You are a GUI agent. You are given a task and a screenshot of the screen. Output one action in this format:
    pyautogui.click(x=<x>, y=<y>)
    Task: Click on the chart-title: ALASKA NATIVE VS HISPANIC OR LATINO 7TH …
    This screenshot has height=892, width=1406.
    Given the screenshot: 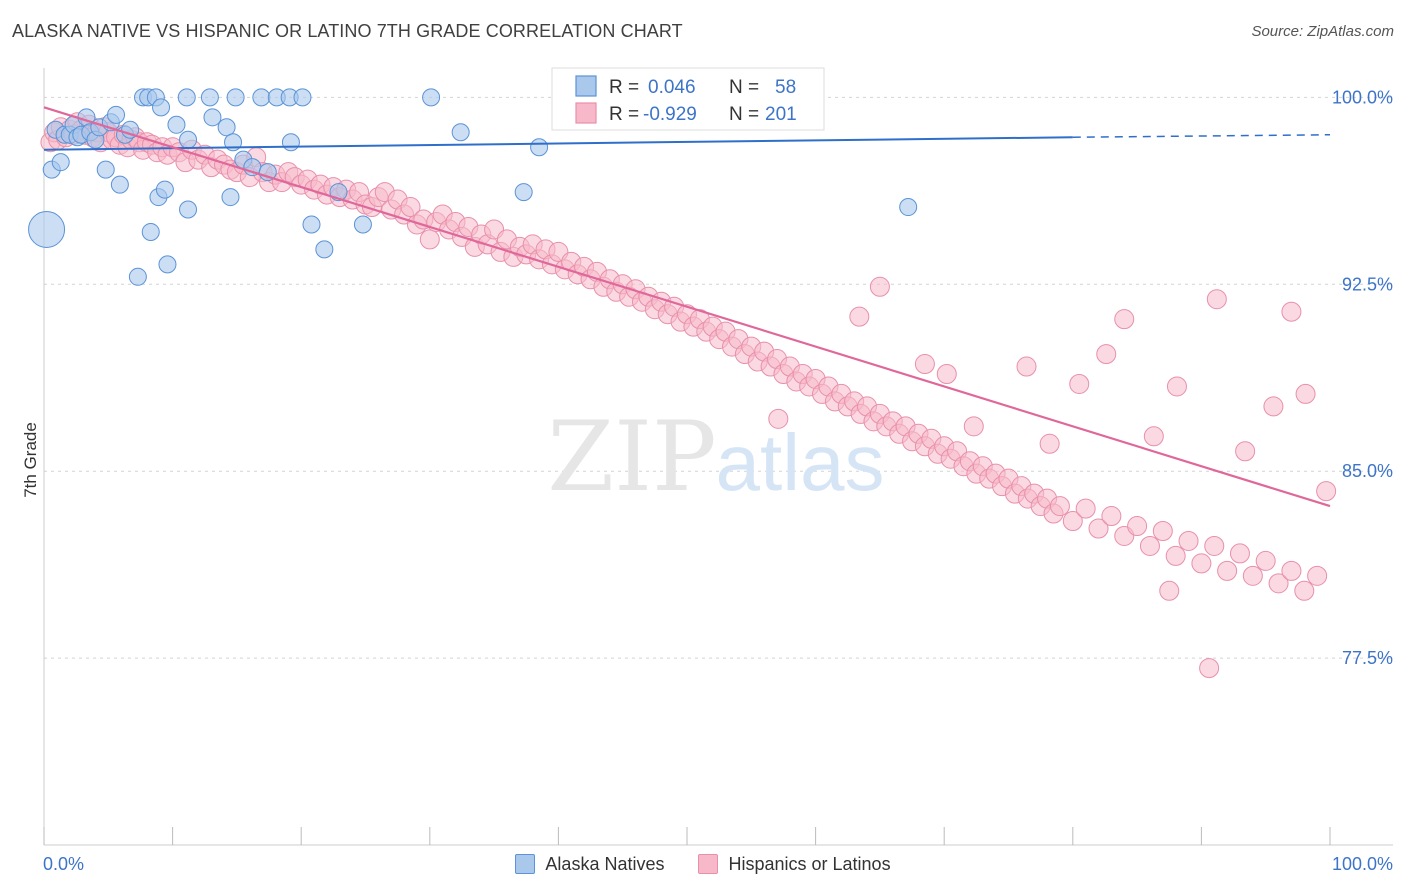 What is the action you would take?
    pyautogui.click(x=347, y=31)
    